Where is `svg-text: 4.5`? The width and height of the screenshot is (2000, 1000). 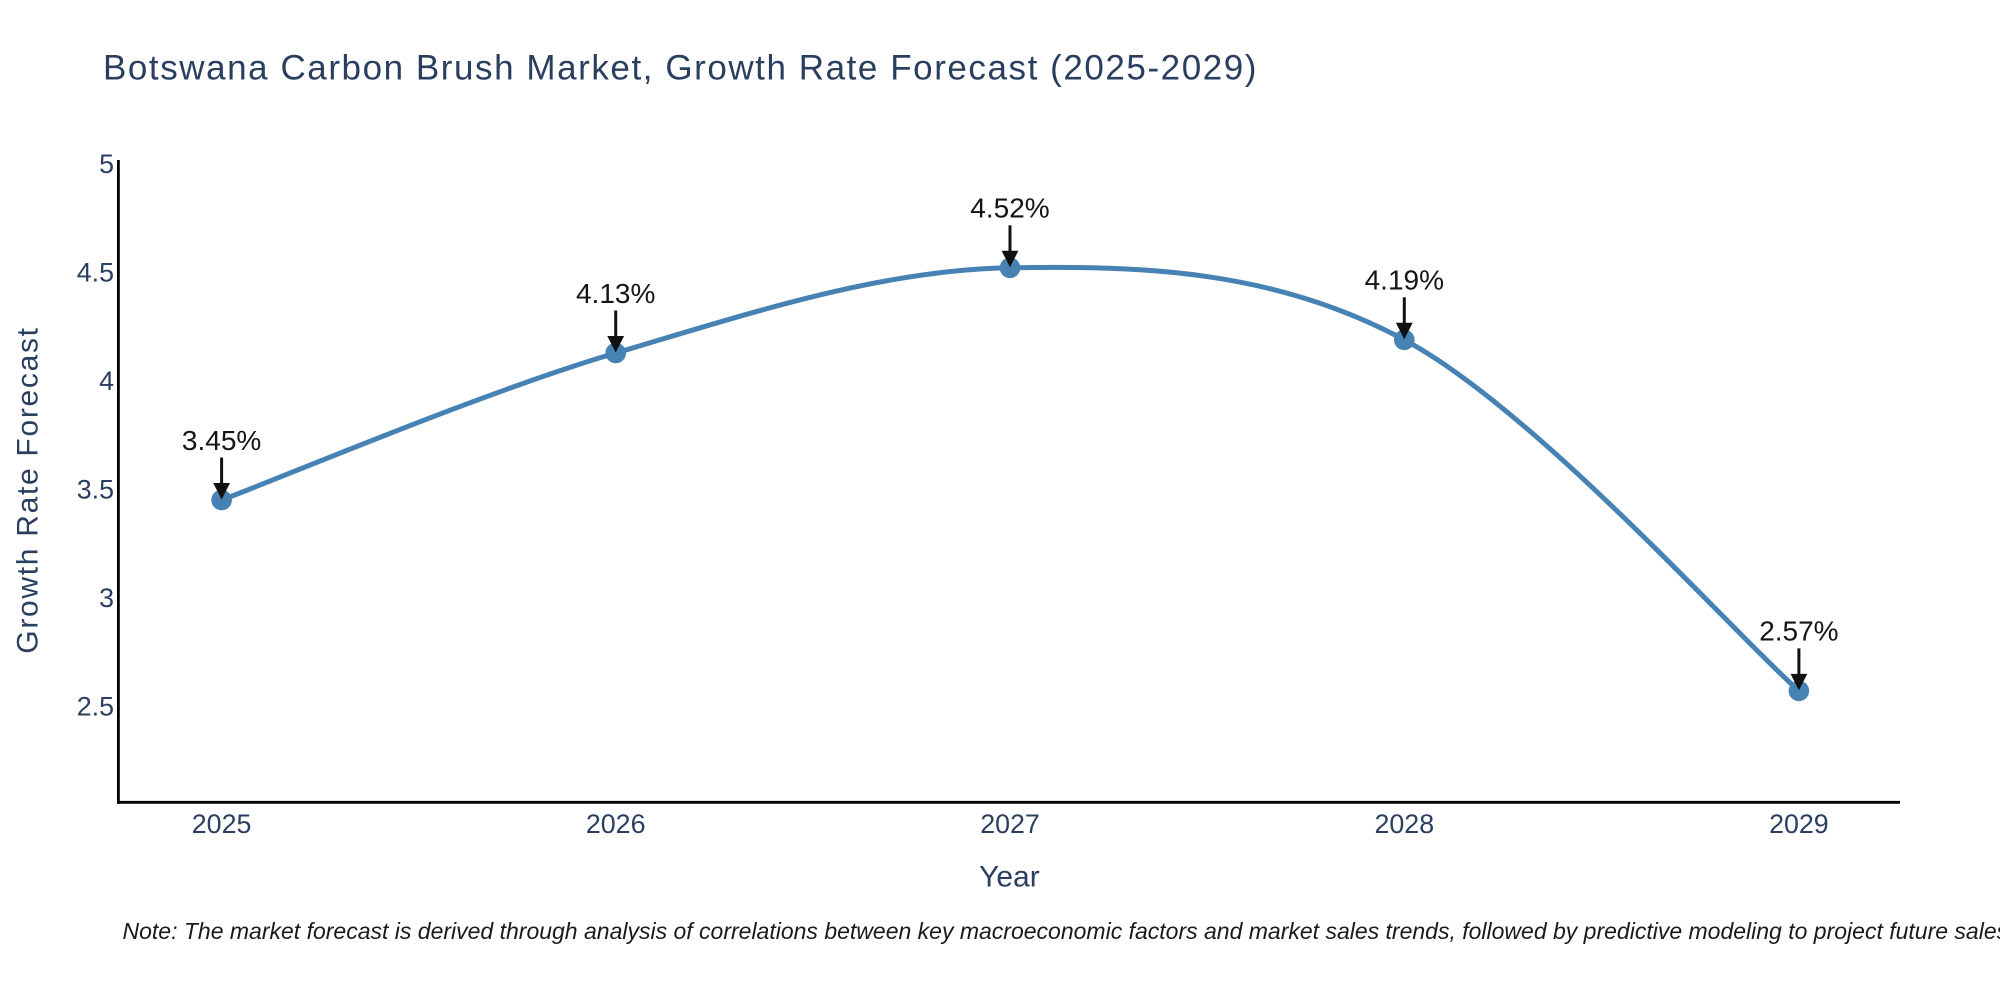
svg-text: 4.5 is located at coordinates (95, 272).